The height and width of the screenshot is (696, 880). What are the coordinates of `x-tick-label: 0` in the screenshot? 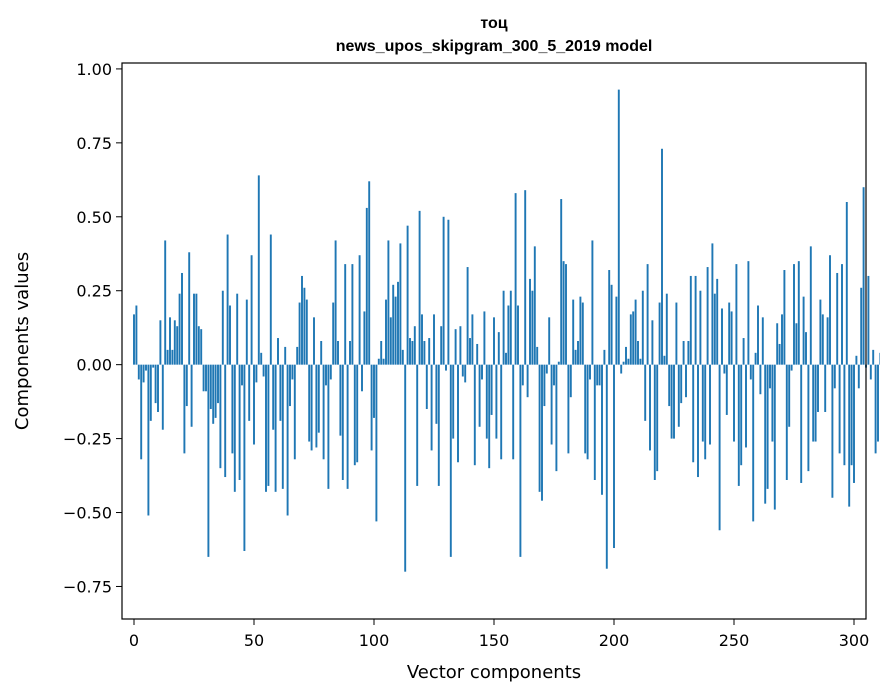 It's located at (134, 640).